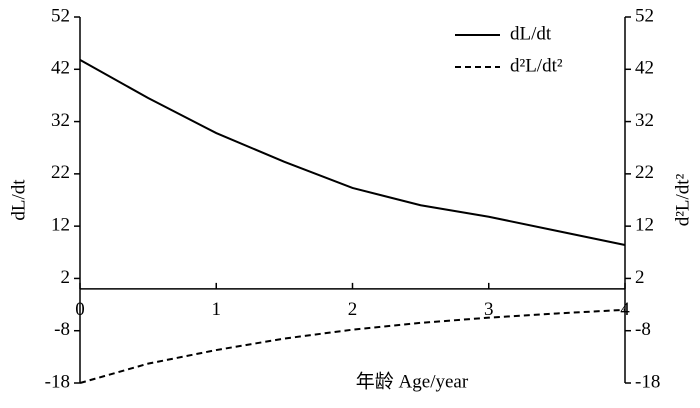 The width and height of the screenshot is (700, 408). What do you see at coordinates (412, 381) in the screenshot?
I see `x-axis-label: 年龄 Age/year` at bounding box center [412, 381].